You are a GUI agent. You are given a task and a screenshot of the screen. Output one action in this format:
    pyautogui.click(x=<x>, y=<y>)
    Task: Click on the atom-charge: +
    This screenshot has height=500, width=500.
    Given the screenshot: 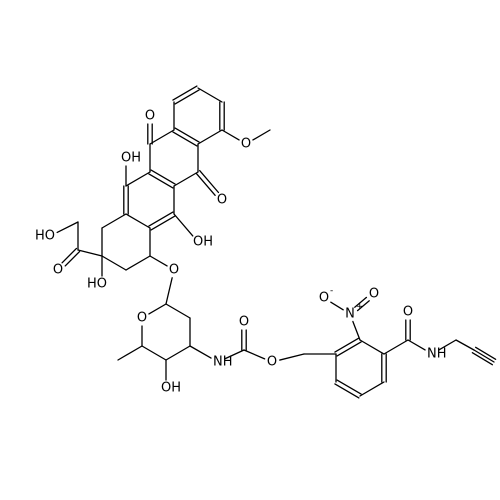 What is the action you would take?
    pyautogui.click(x=360, y=307)
    